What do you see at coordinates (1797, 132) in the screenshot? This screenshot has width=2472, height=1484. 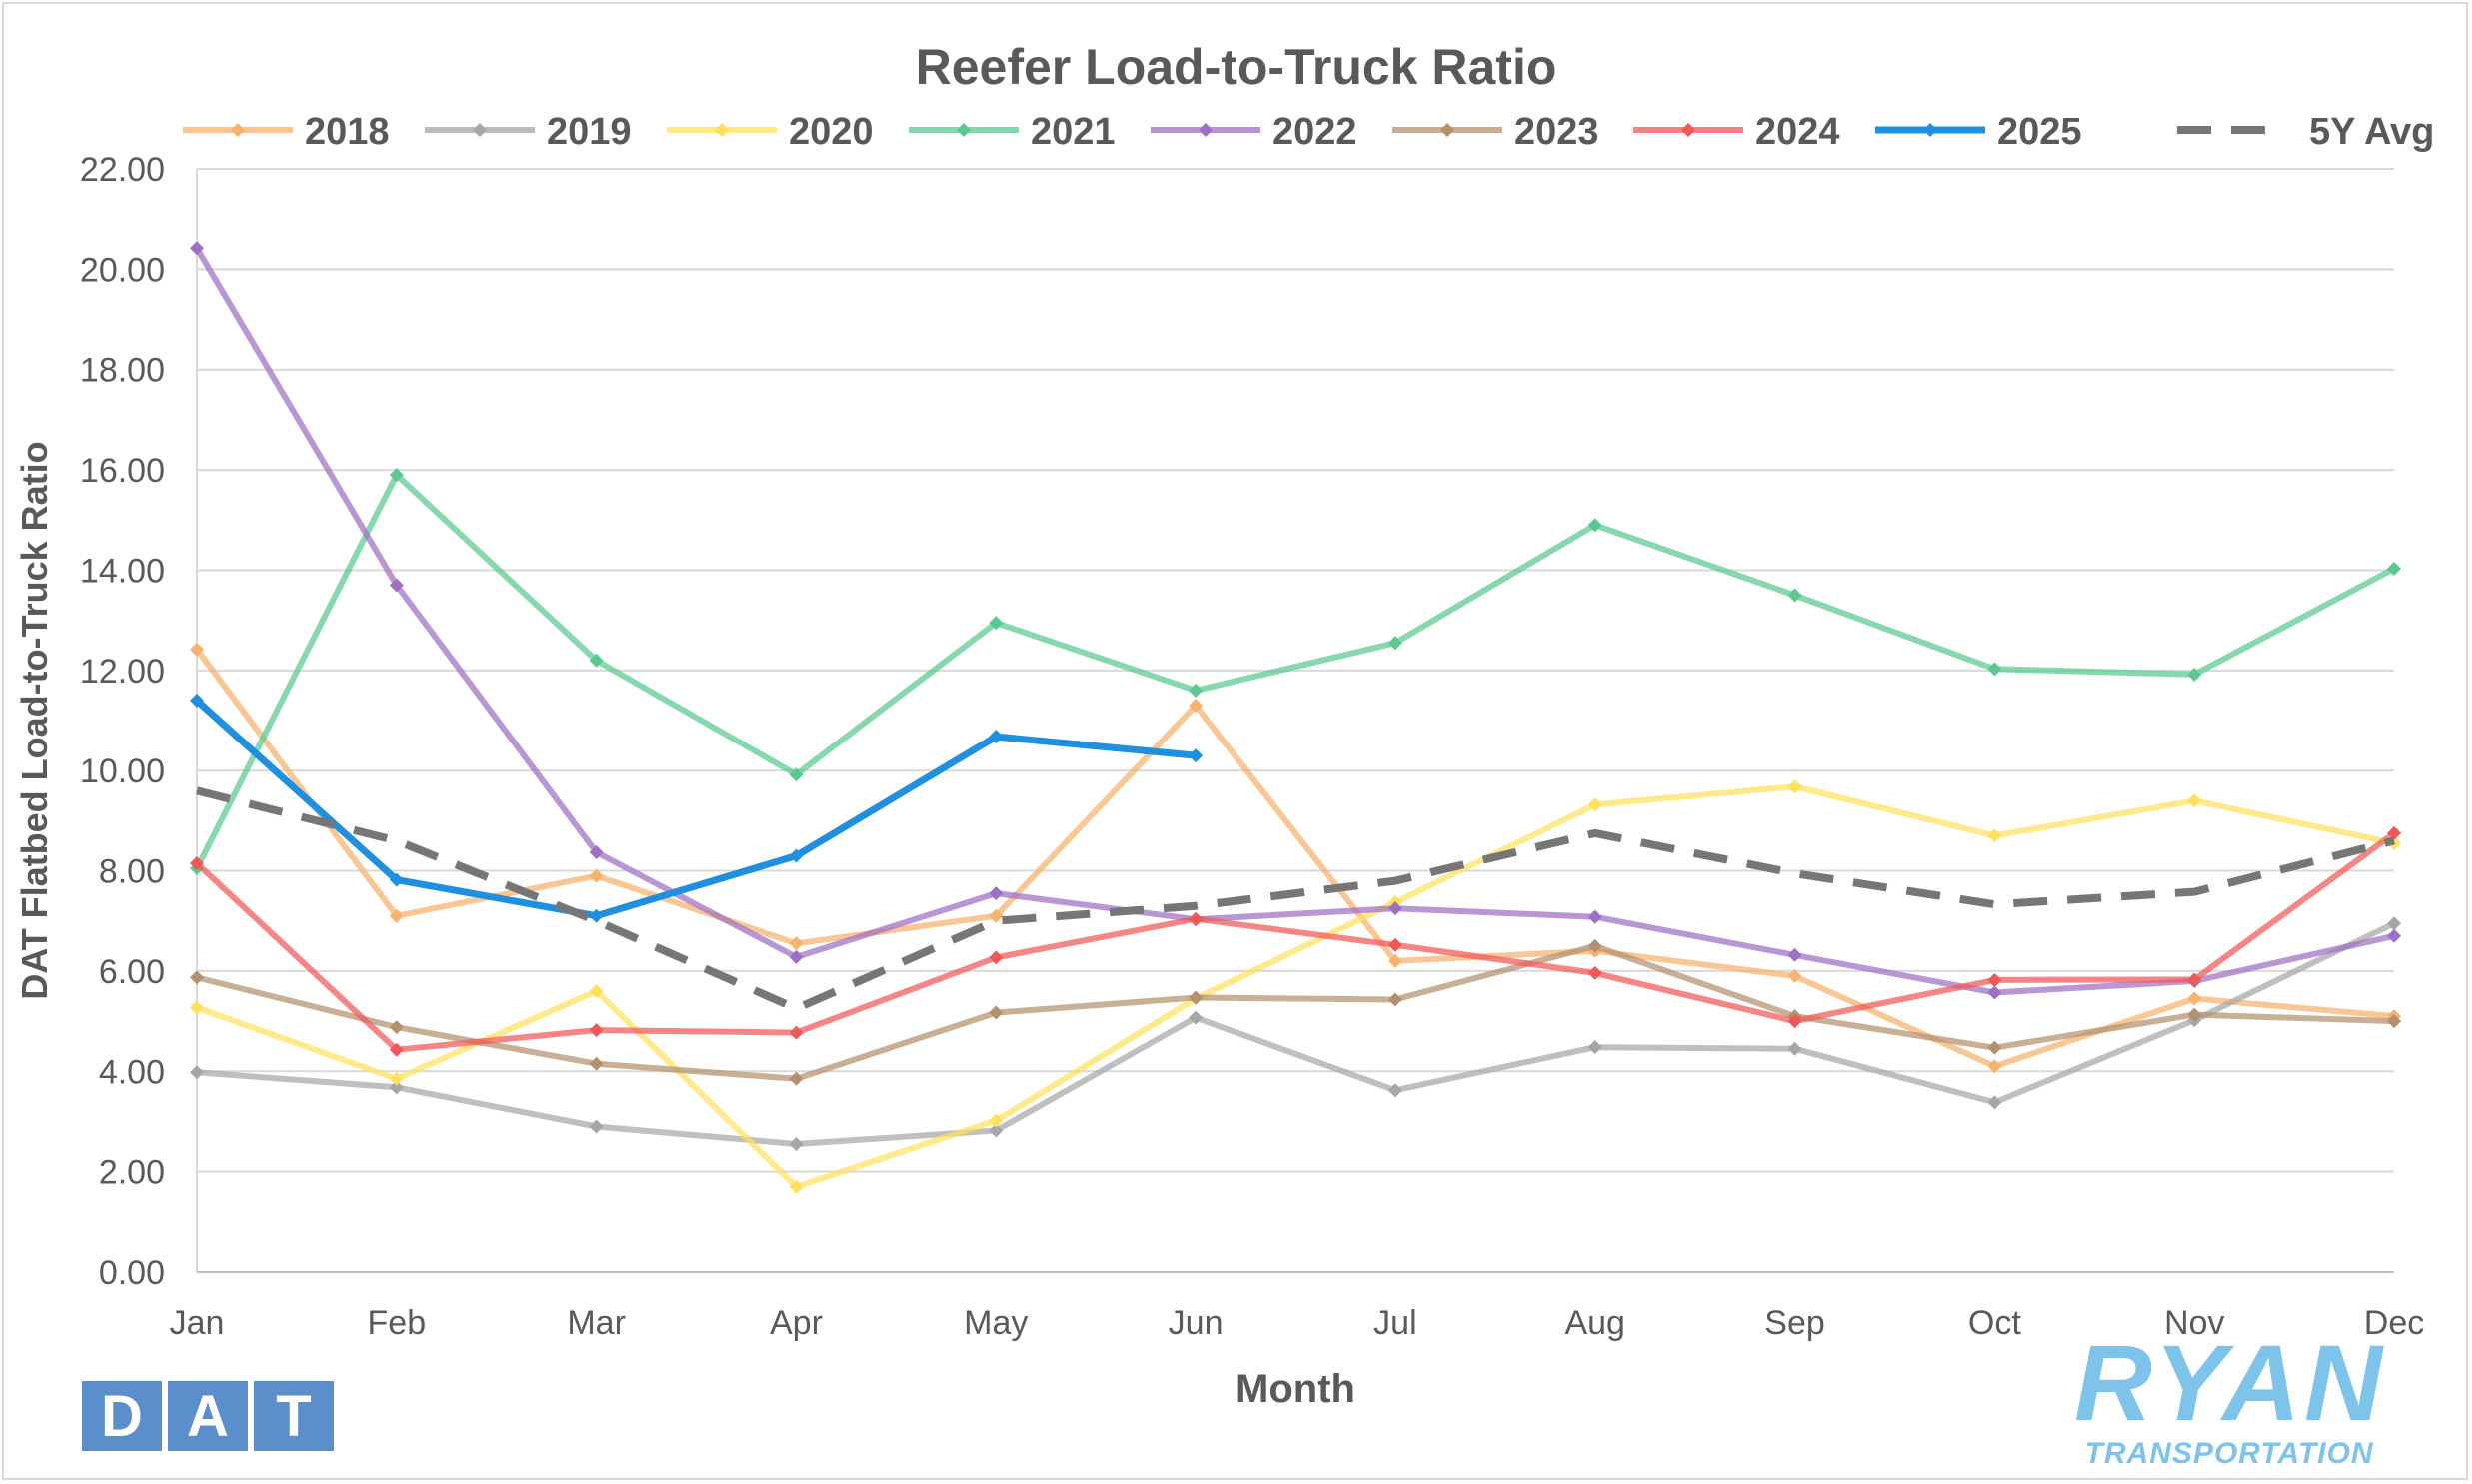 I see `legend-label: 2024` at bounding box center [1797, 132].